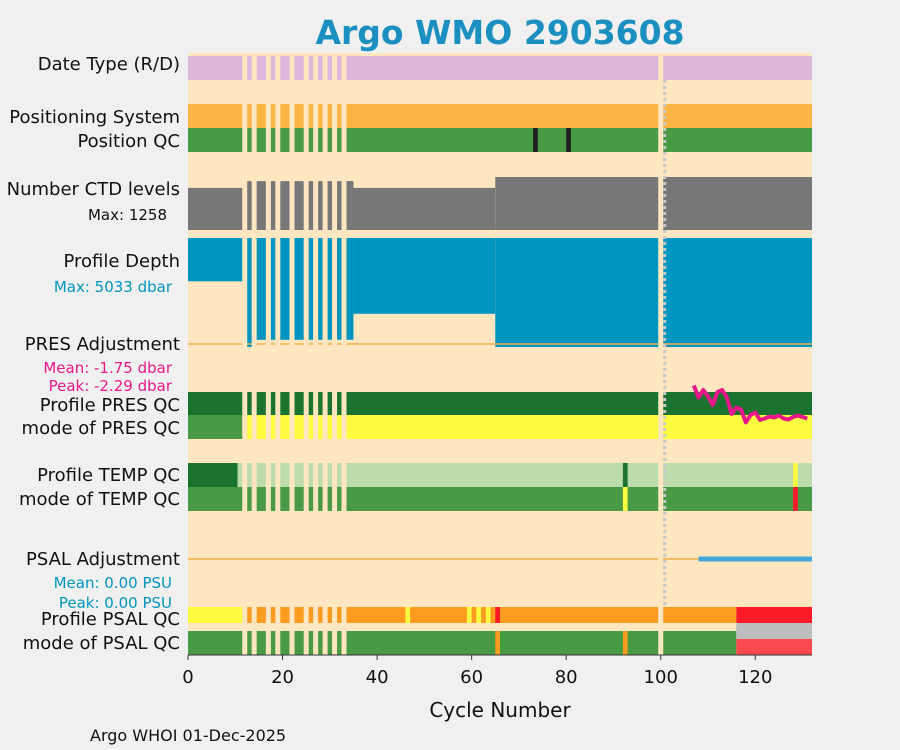 The height and width of the screenshot is (750, 900). I want to click on label-ctd-max: Max: 1258, so click(127, 215).